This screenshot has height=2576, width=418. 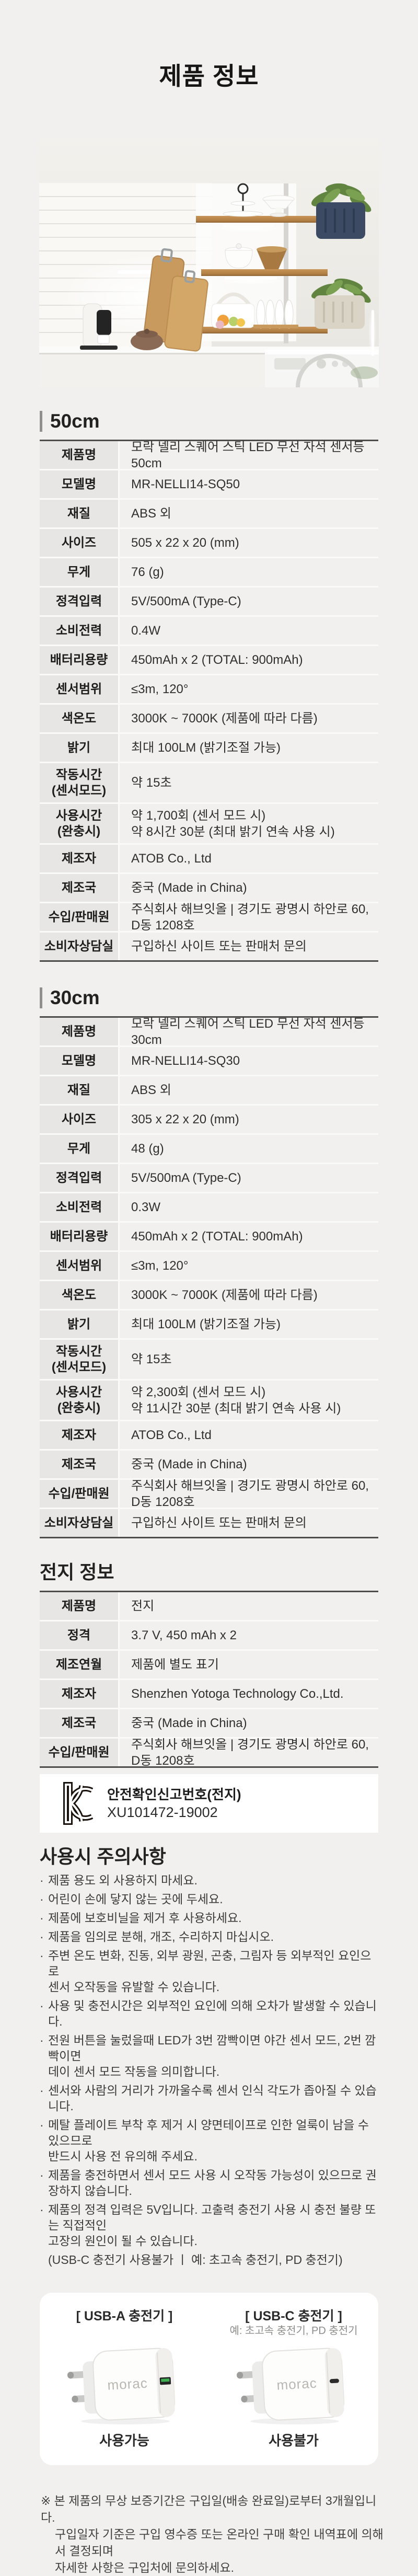 I want to click on spec-row: 색온도 3000K ~ 7000K (제품에 따라 다름), so click(x=209, y=719).